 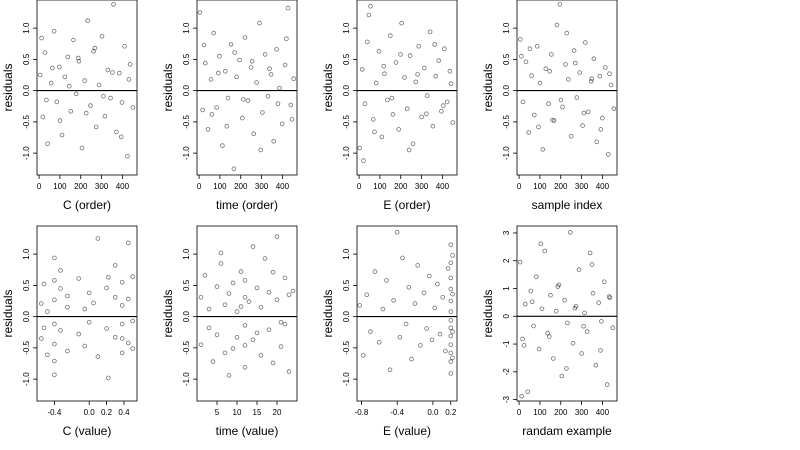 I want to click on y-tick-label: 2, so click(x=506, y=260).